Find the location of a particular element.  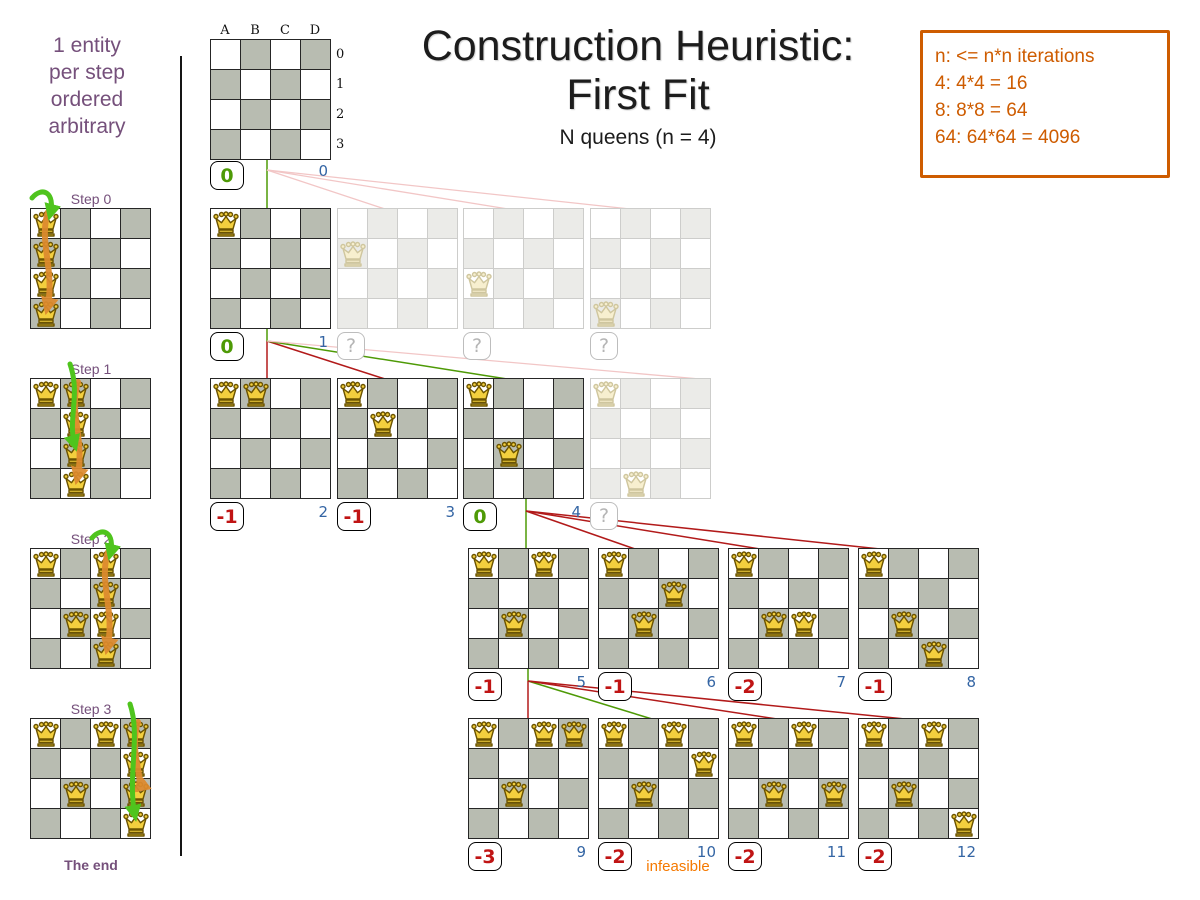

column-label: C is located at coordinates (285, 30).